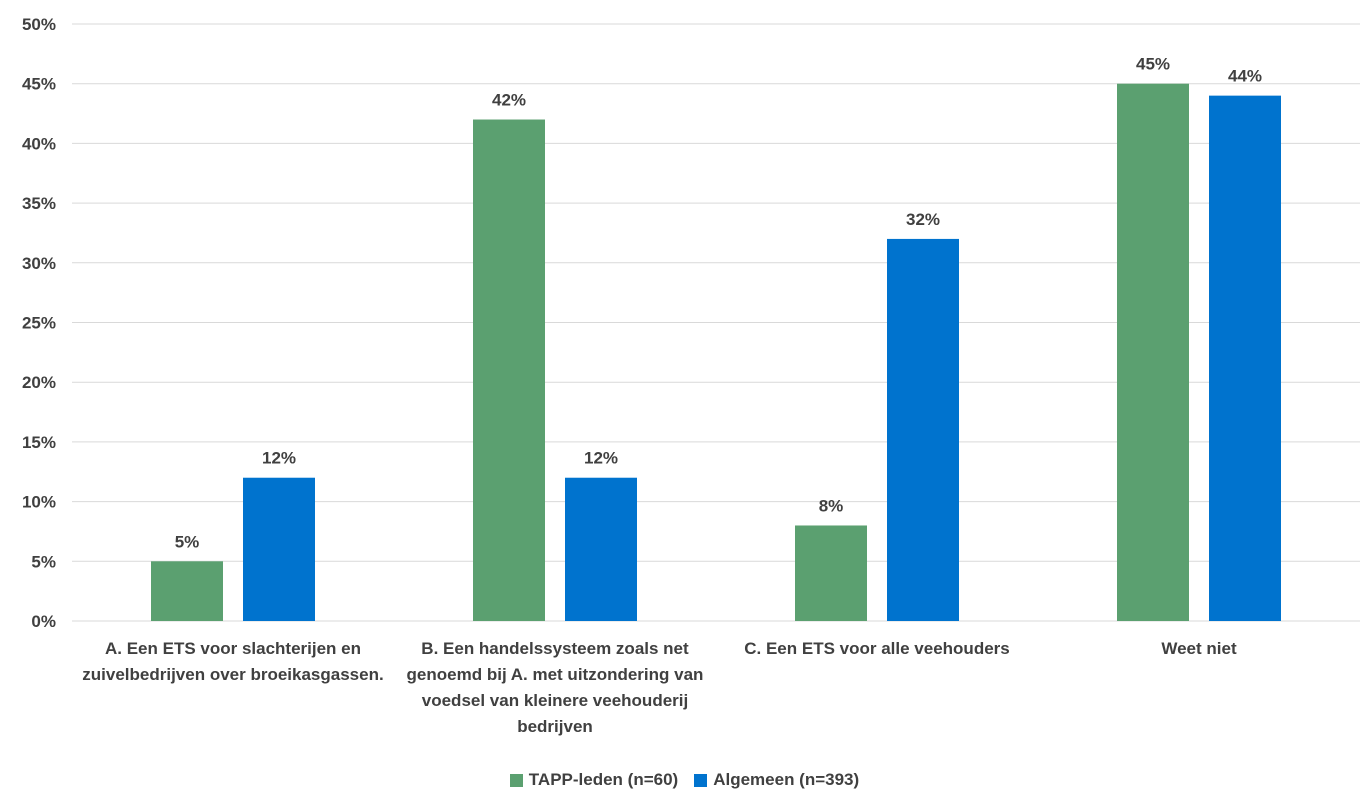  What do you see at coordinates (187, 541) in the screenshot?
I see `data-label: 5%` at bounding box center [187, 541].